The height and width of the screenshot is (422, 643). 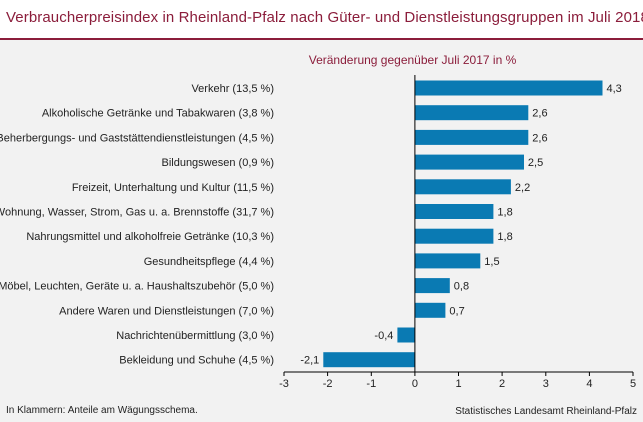 What do you see at coordinates (328, 384) in the screenshot?
I see `x-tick-label: -2` at bounding box center [328, 384].